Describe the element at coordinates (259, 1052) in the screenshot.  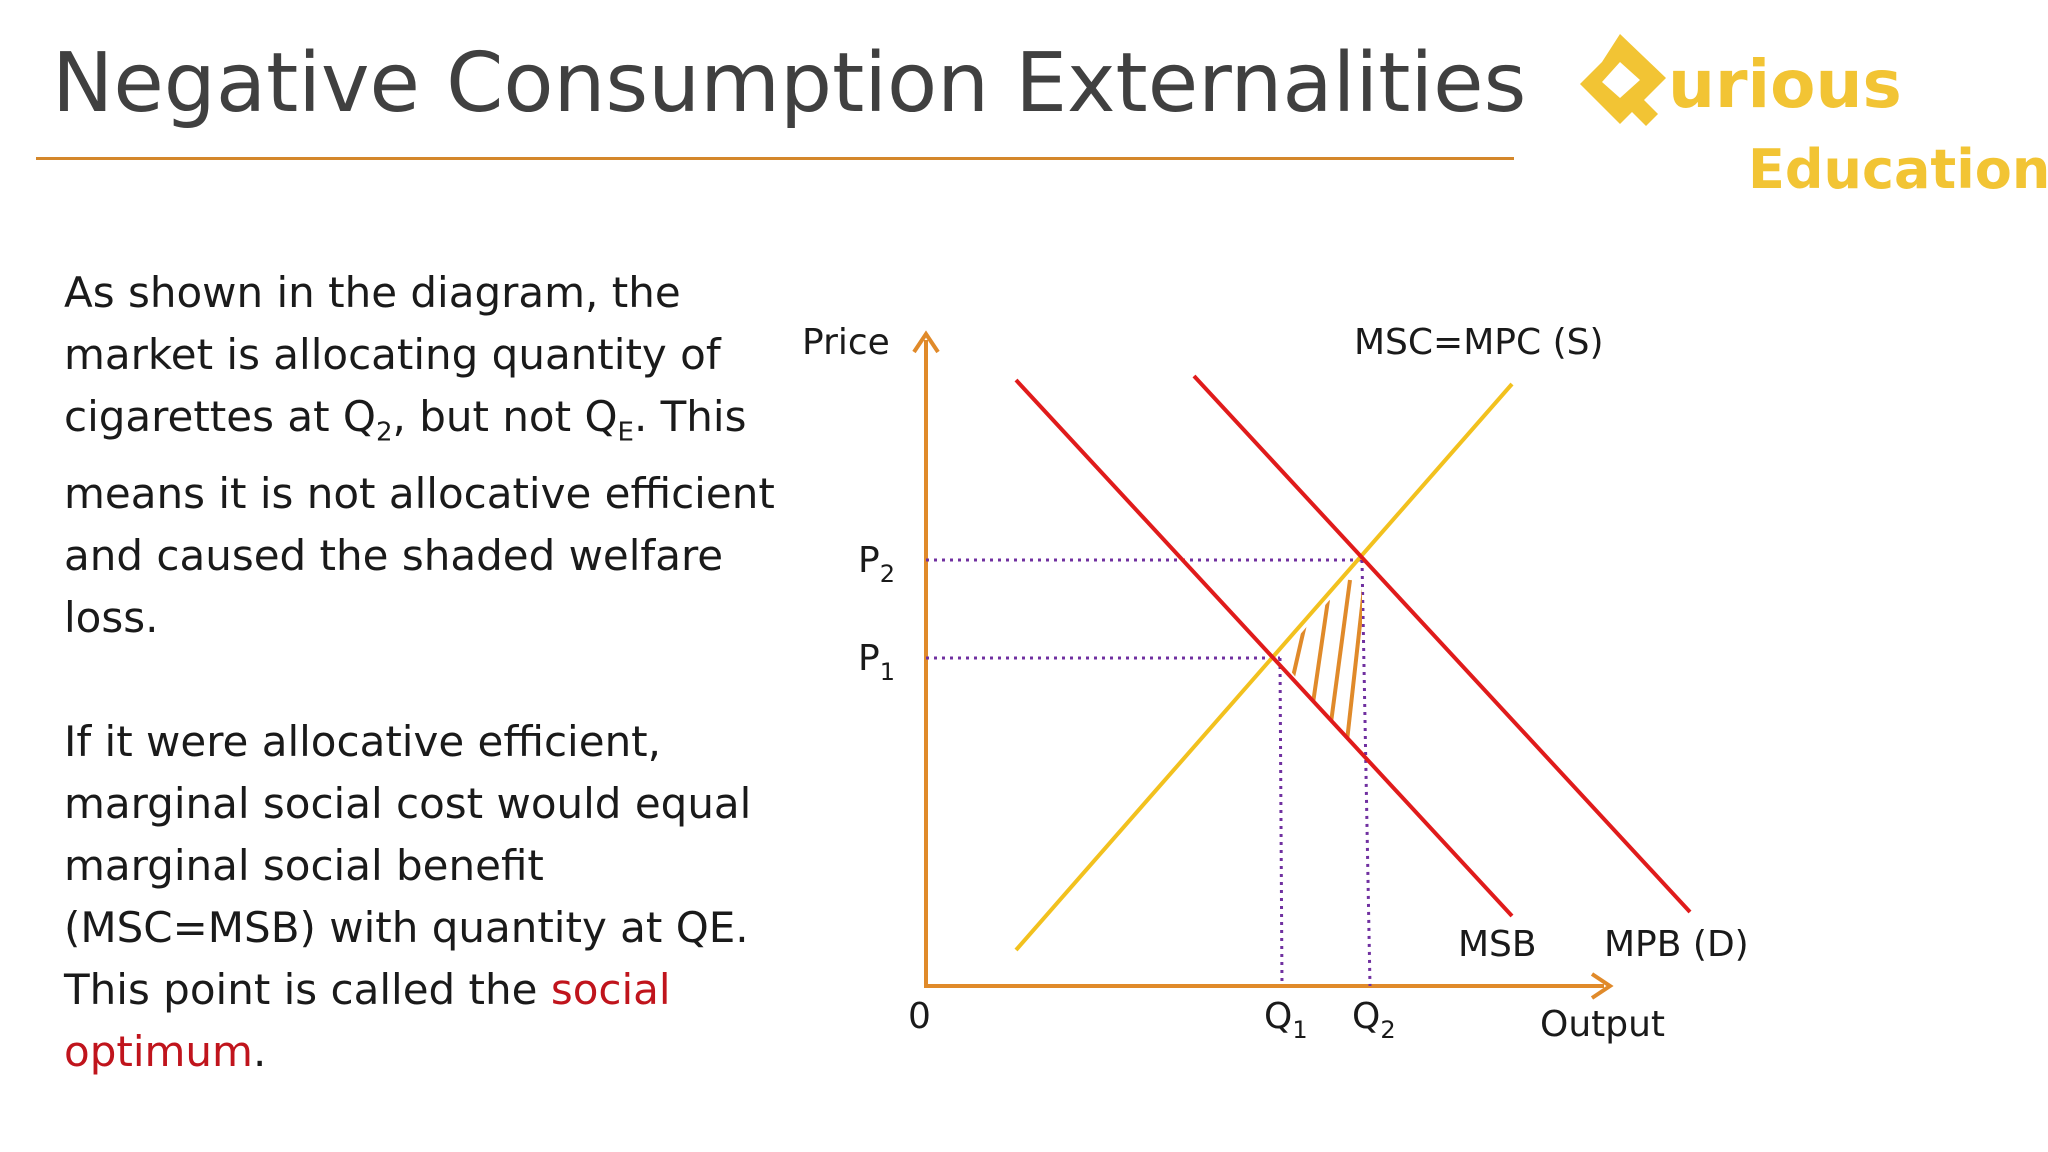
I see `p2-text-end: .` at that location.